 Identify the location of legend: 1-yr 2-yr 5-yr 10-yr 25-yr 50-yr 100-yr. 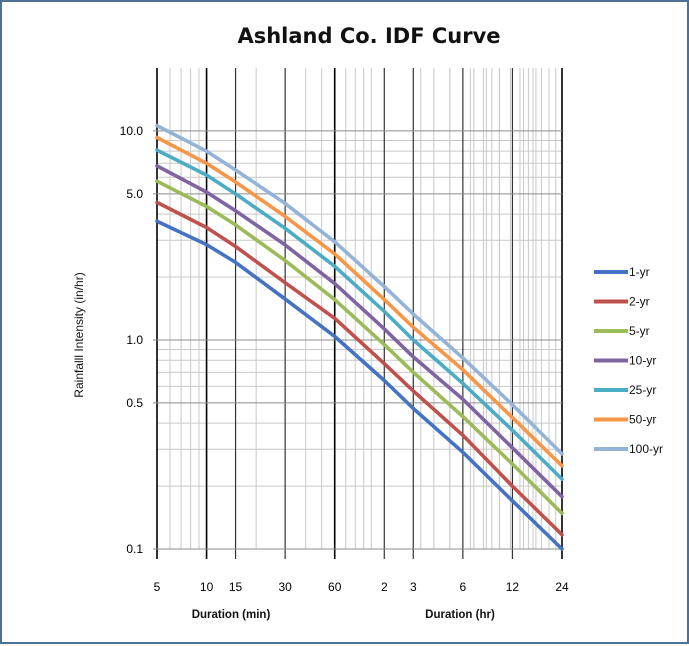
(628, 360).